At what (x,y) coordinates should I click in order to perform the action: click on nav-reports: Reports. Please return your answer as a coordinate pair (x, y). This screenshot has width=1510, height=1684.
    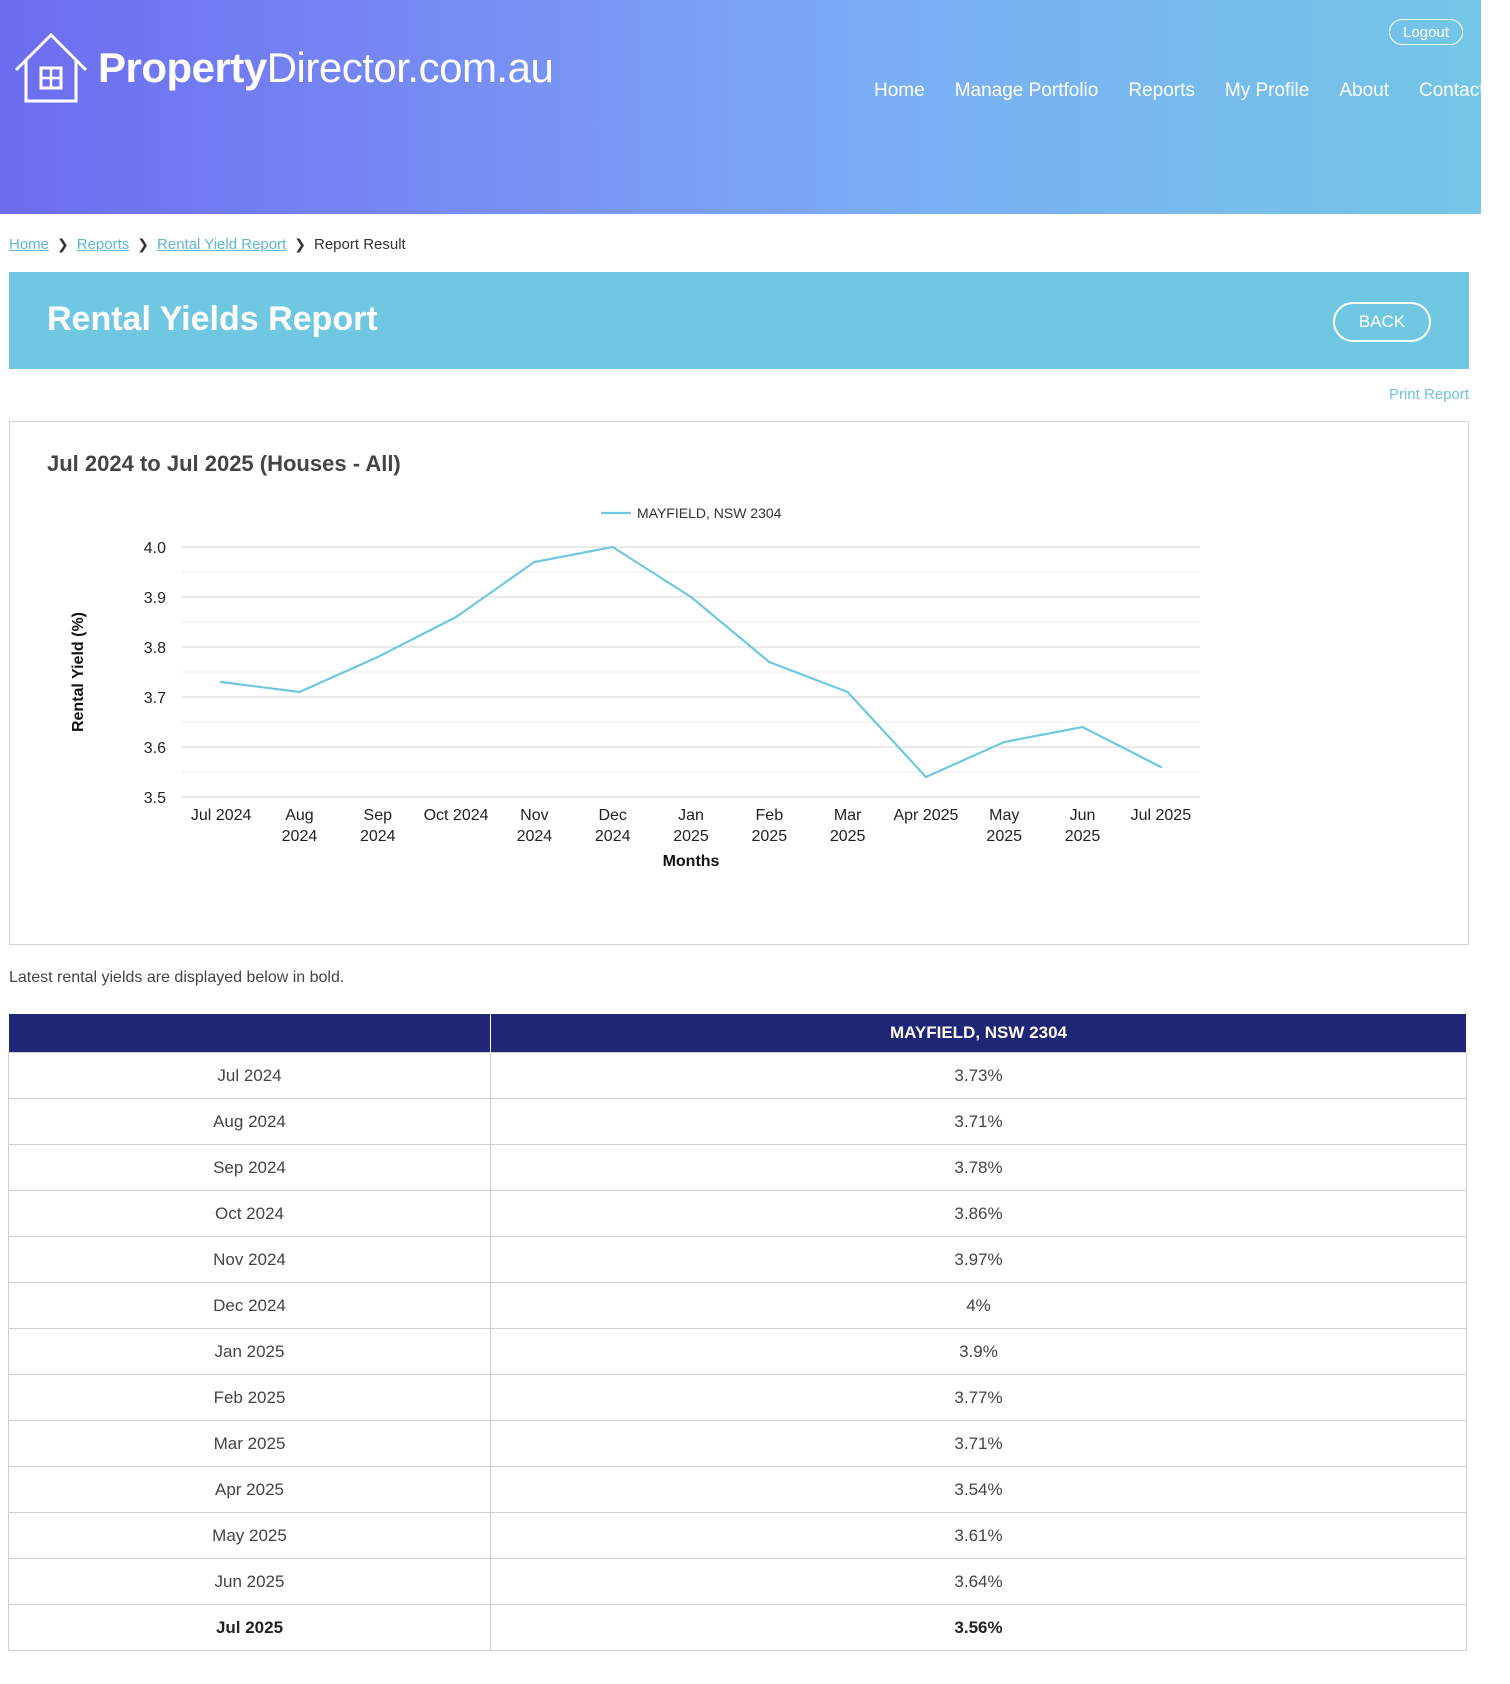
    Looking at the image, I should click on (1161, 90).